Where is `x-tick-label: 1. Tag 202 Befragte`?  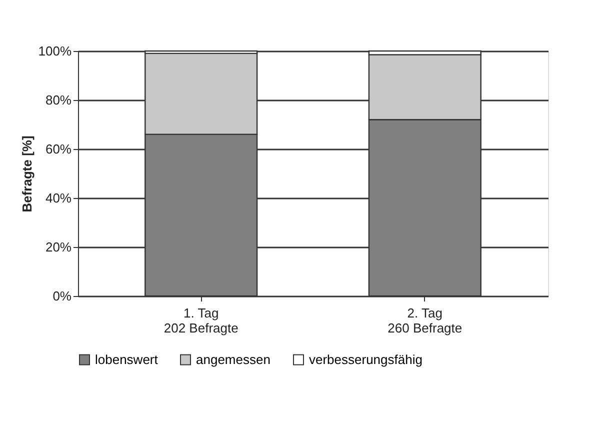 x-tick-label: 1. Tag 202 Befragte is located at coordinates (201, 321).